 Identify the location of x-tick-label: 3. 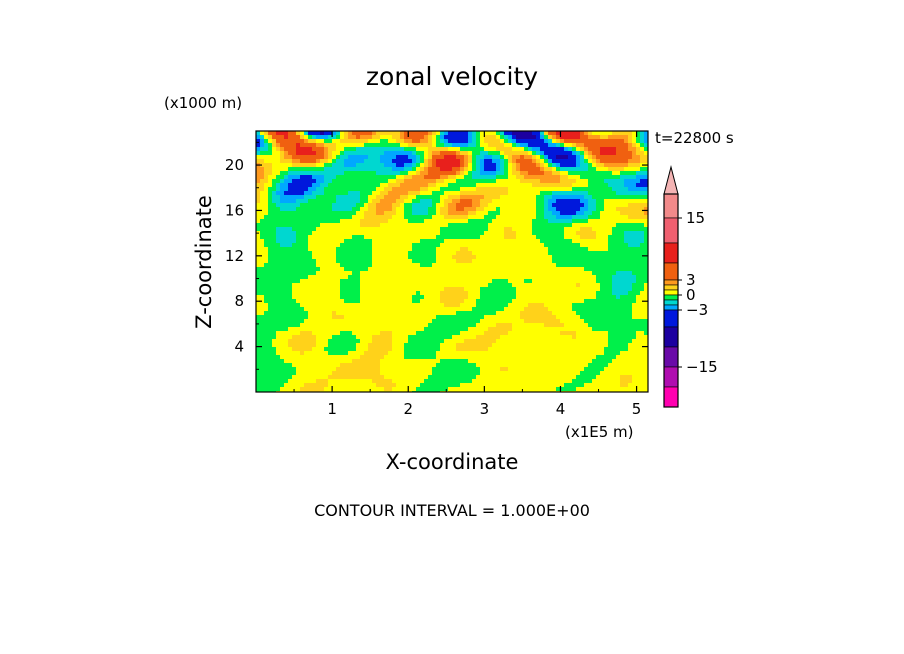
(485, 409).